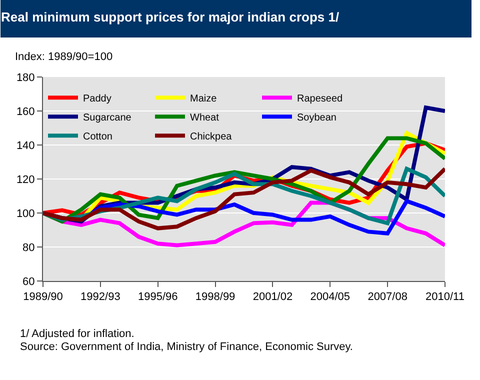 This screenshot has height=380, width=480. Describe the element at coordinates (97, 137) in the screenshot. I see `legend-label: Cotton` at that location.